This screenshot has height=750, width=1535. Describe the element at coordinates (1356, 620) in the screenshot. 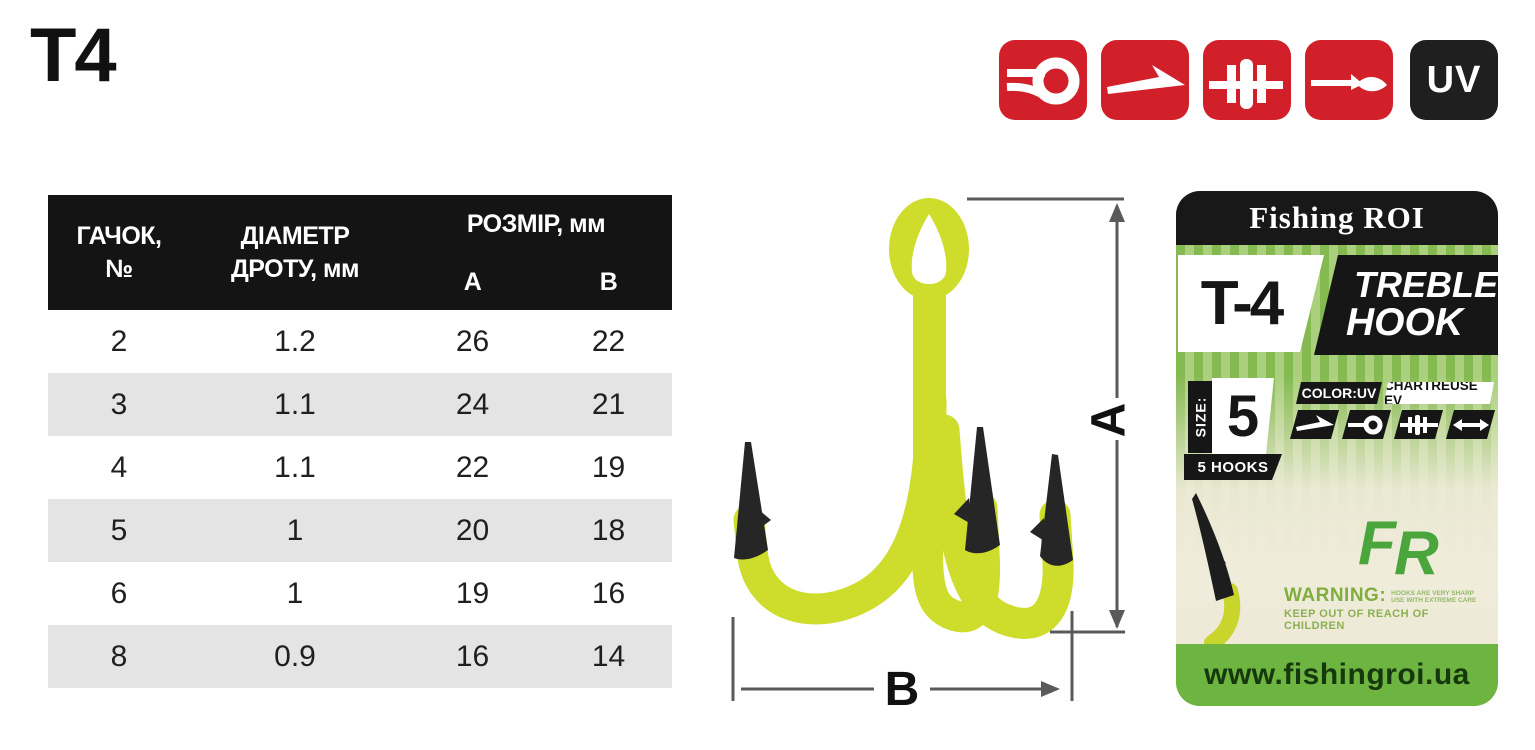

I see `warning-children-line: KEEP OUT OF REACH OF CHILDREN` at that location.